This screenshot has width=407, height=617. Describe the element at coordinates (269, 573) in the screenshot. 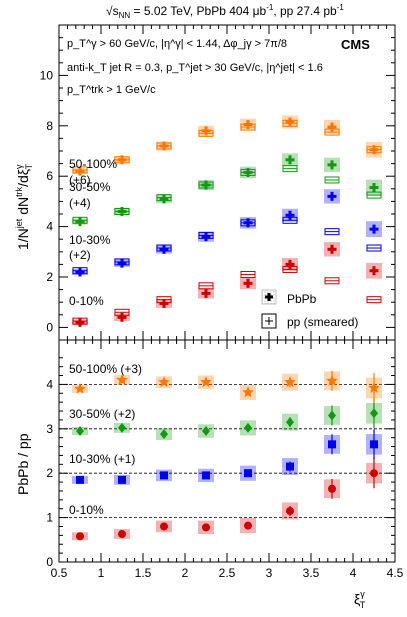

I see `x-tick-label: 3` at that location.